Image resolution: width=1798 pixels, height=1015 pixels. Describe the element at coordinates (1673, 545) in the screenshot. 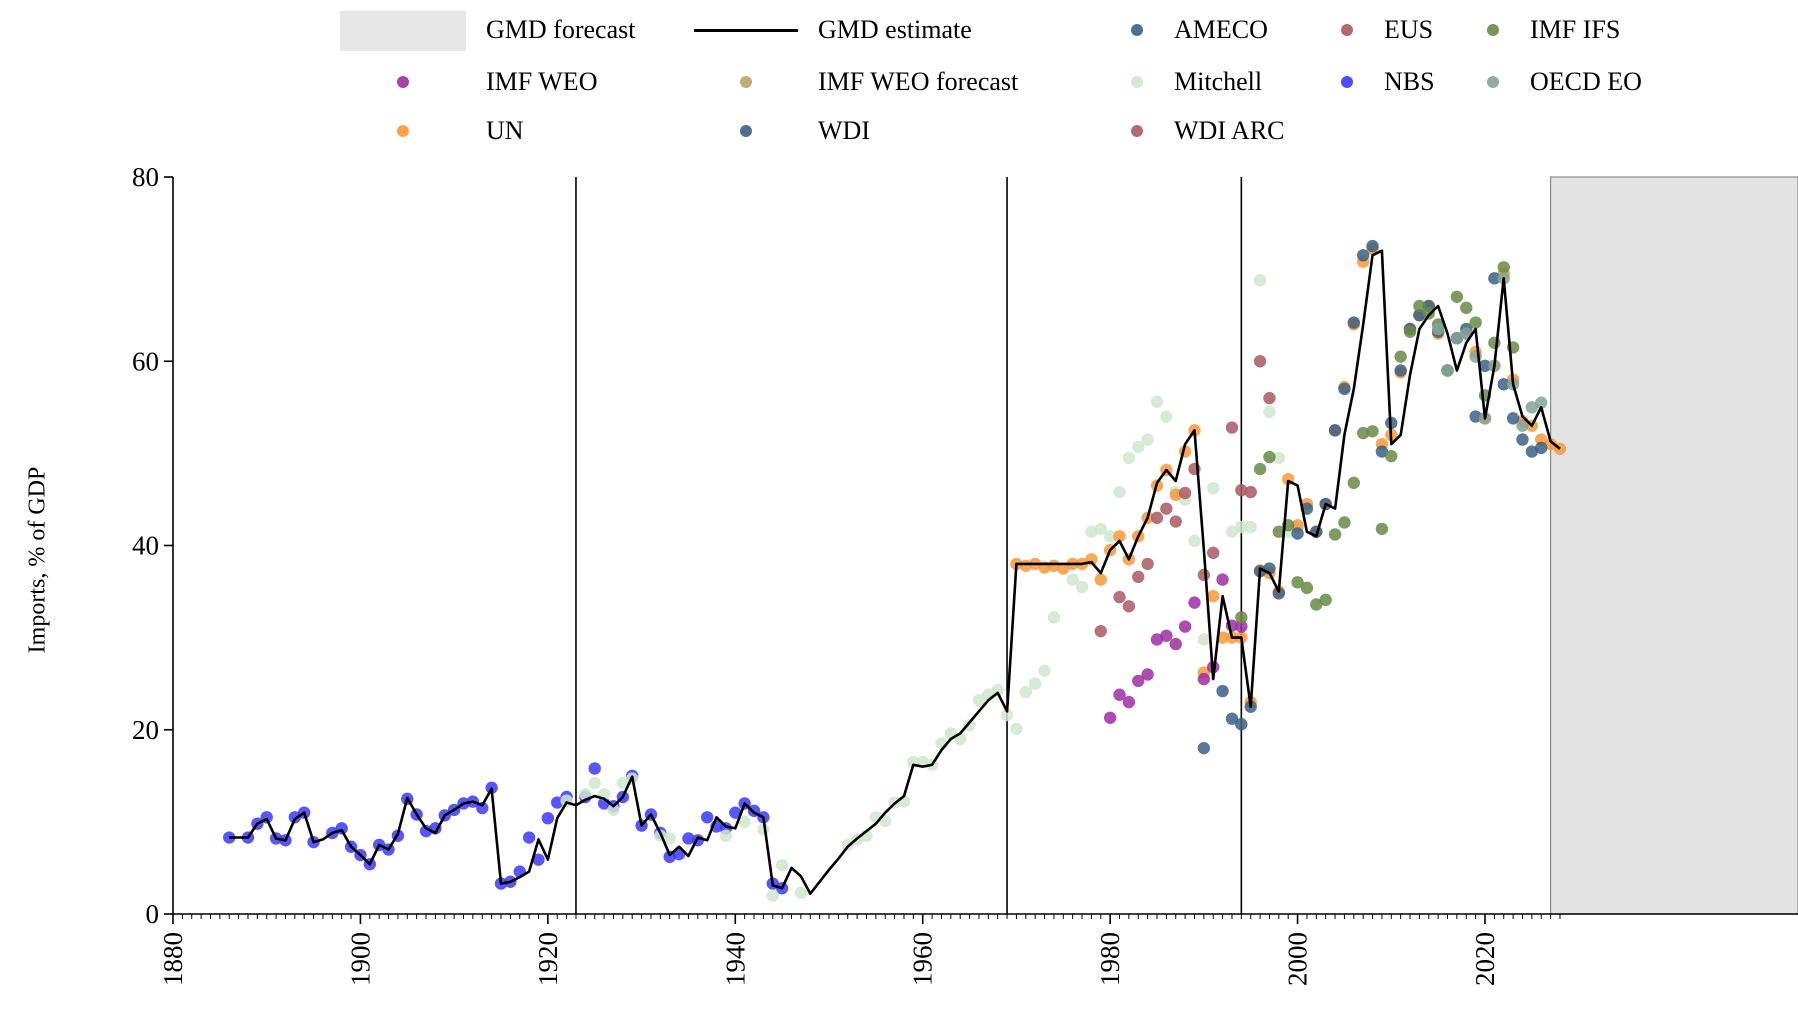

I see `forecast-band` at that location.